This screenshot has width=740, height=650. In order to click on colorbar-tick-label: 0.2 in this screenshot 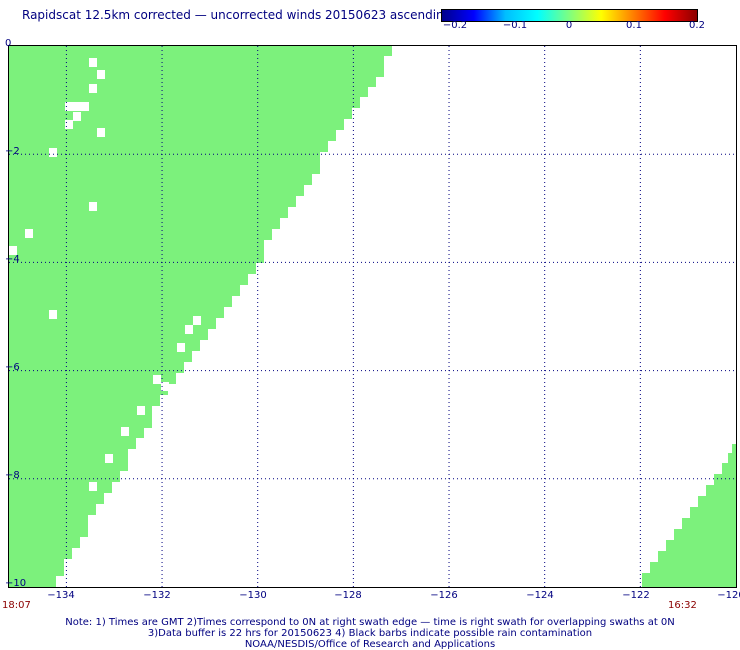, I will do `click(697, 25)`.